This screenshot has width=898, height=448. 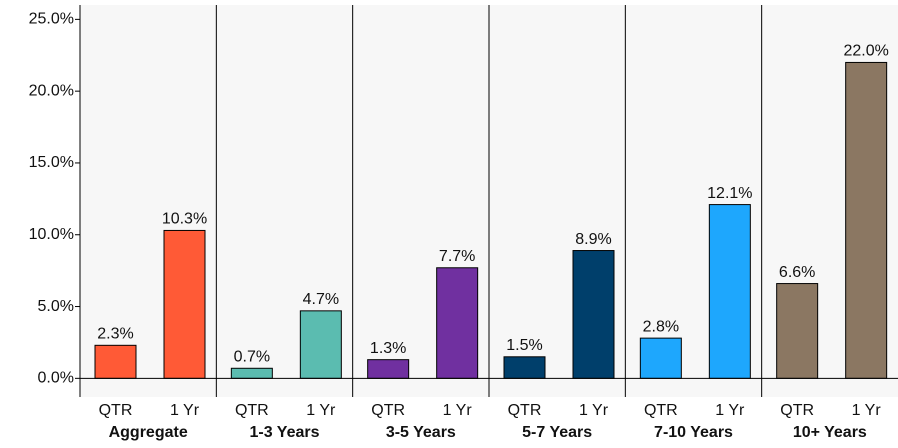 What do you see at coordinates (51, 234) in the screenshot?
I see `y-tick-label: 10.0%` at bounding box center [51, 234].